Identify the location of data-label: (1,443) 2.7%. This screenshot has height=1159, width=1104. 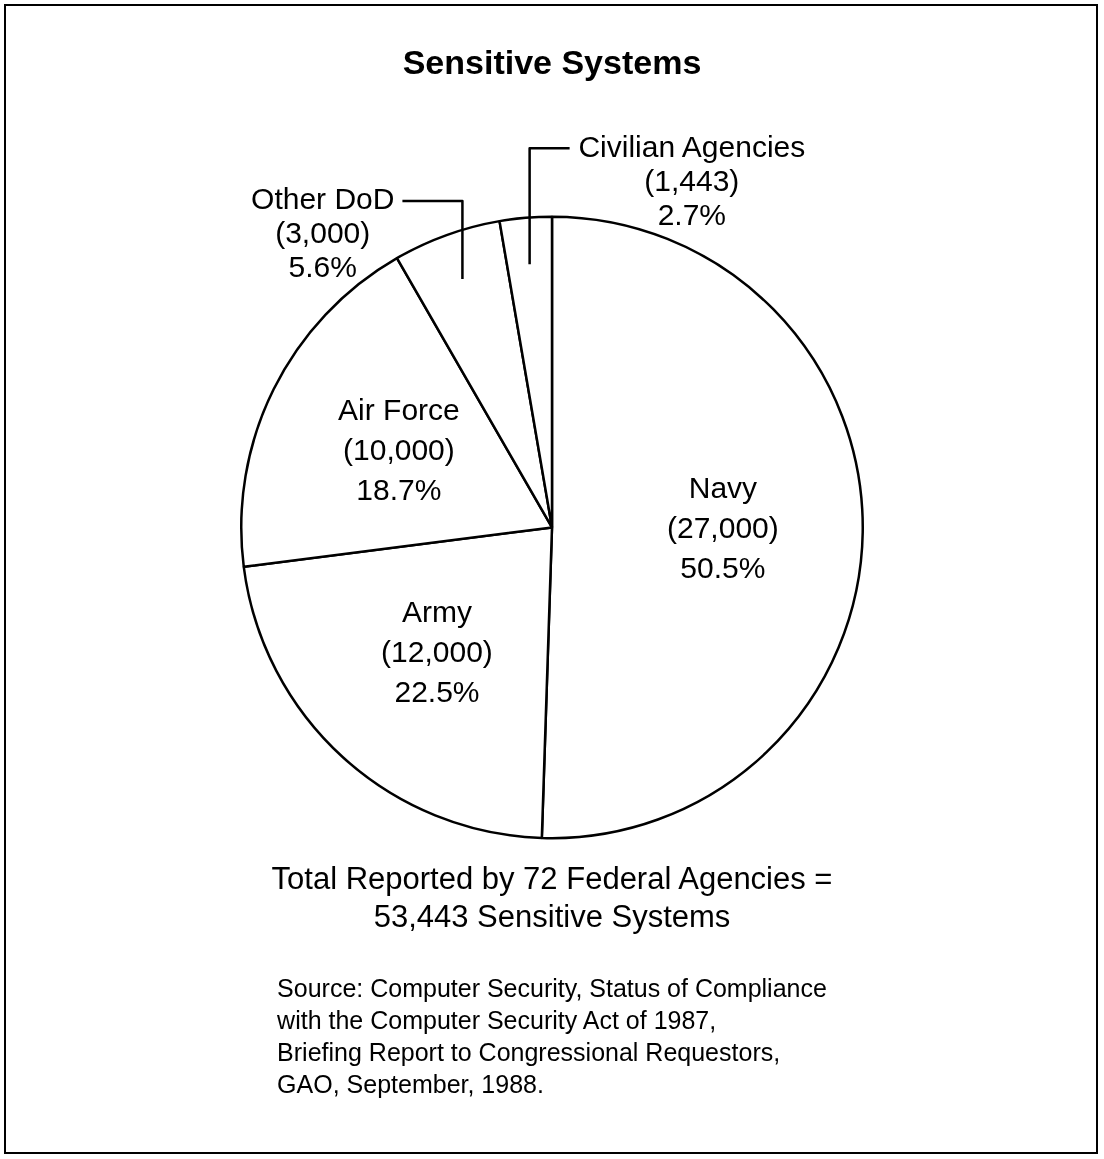
(692, 197).